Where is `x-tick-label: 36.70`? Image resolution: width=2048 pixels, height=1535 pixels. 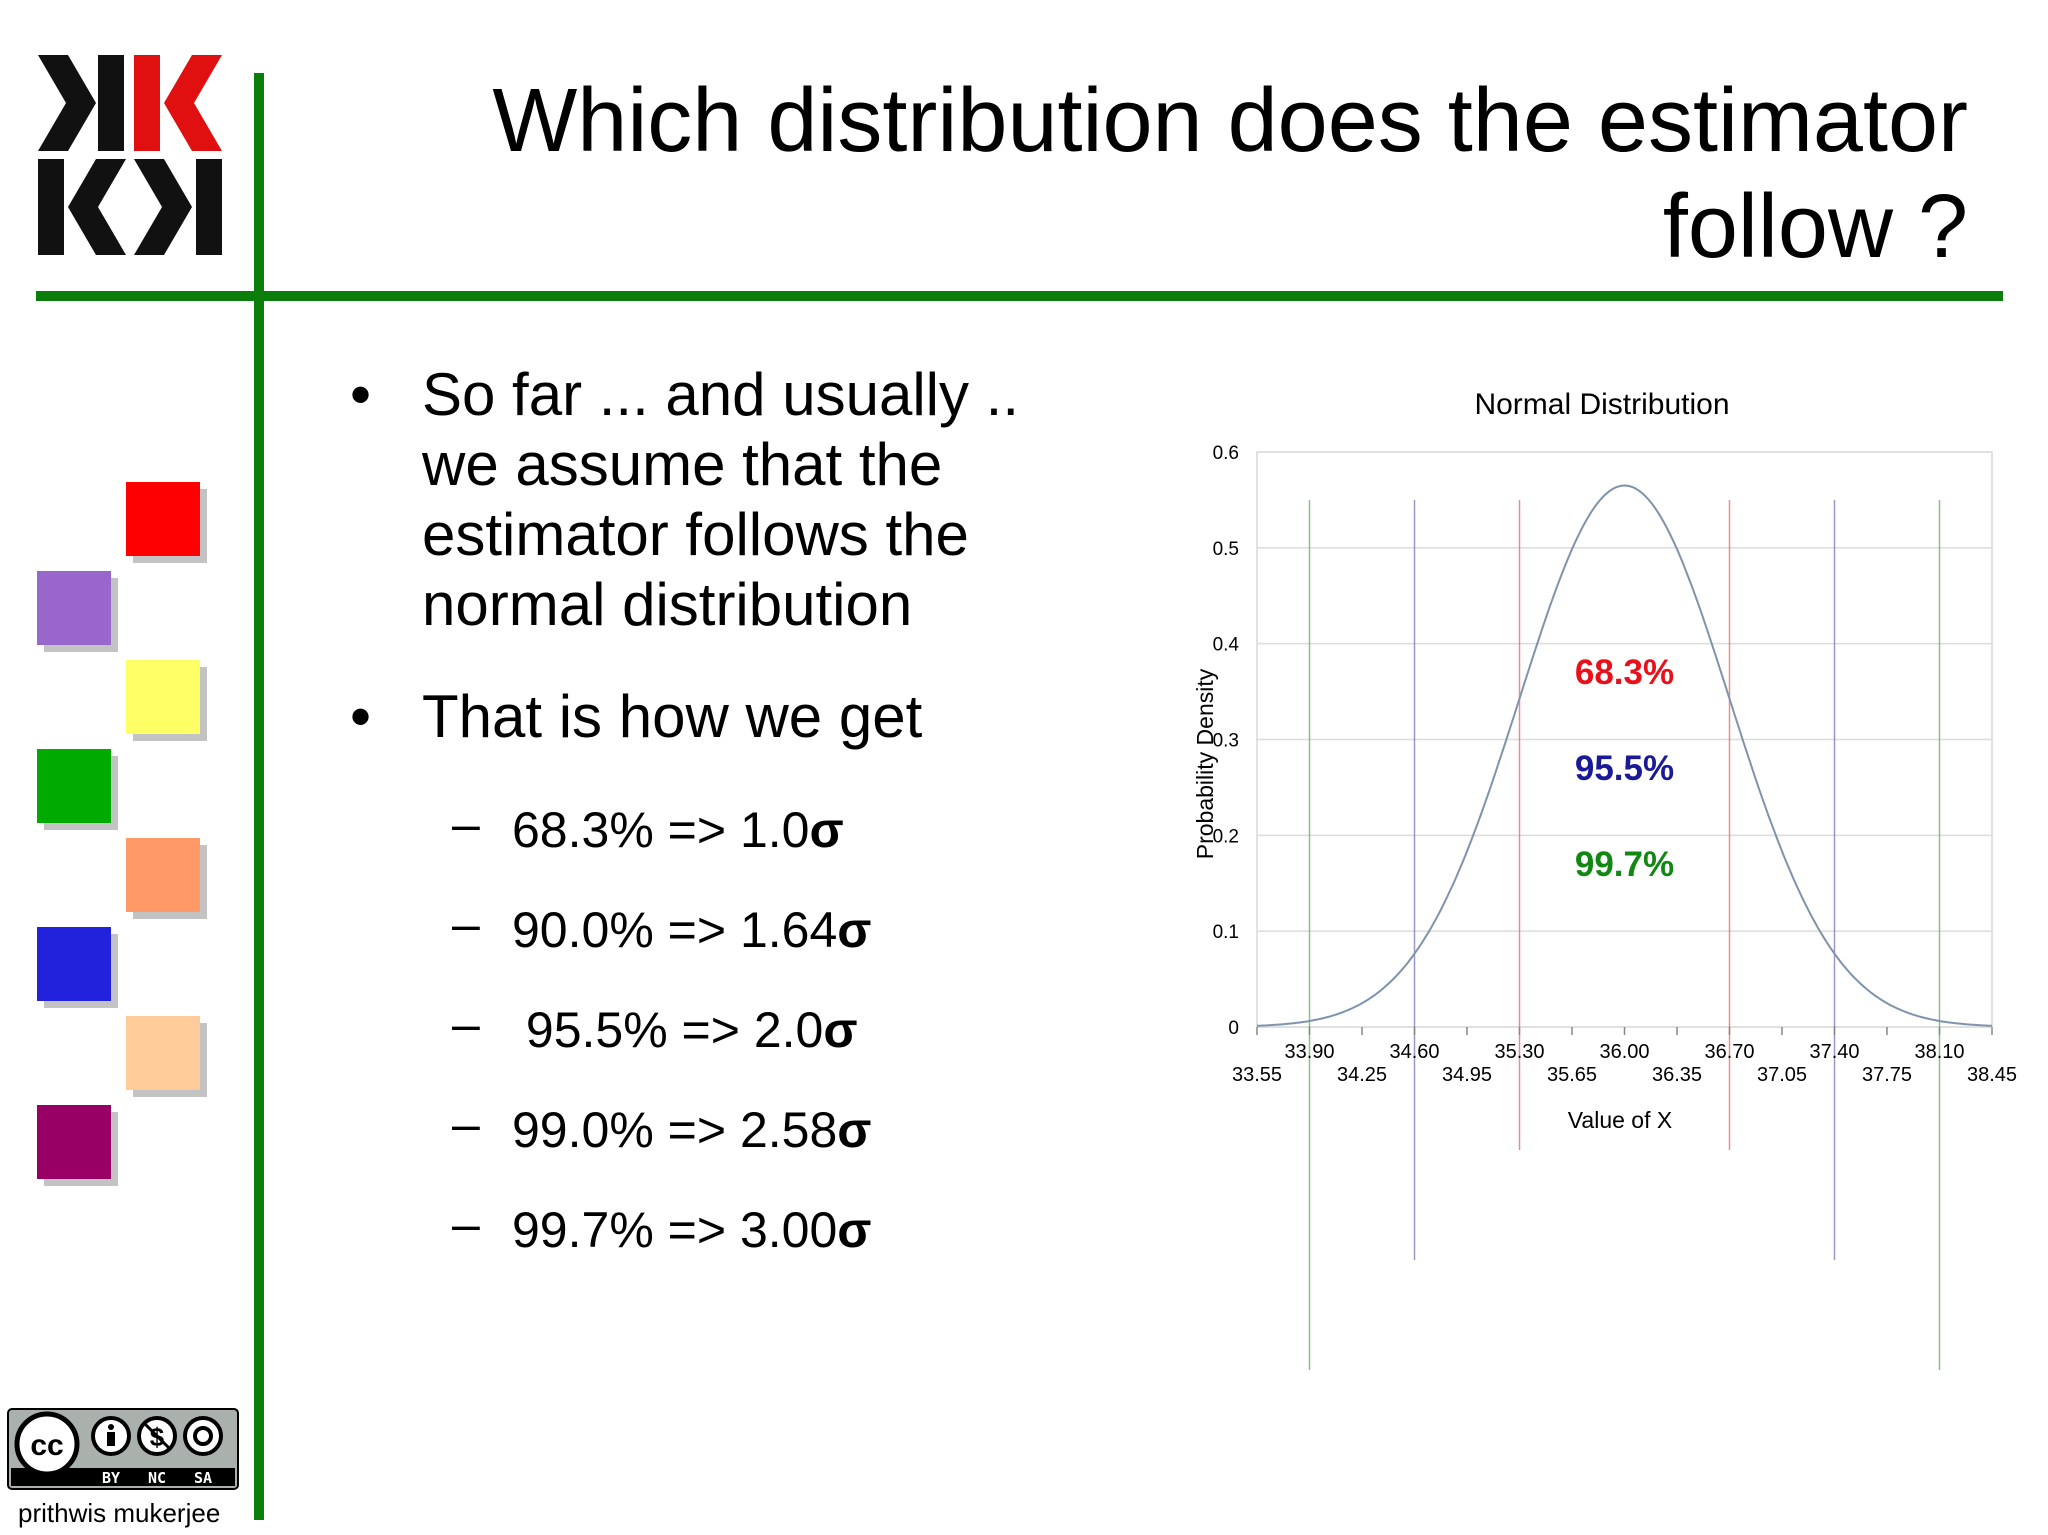 x-tick-label: 36.70 is located at coordinates (1729, 1052).